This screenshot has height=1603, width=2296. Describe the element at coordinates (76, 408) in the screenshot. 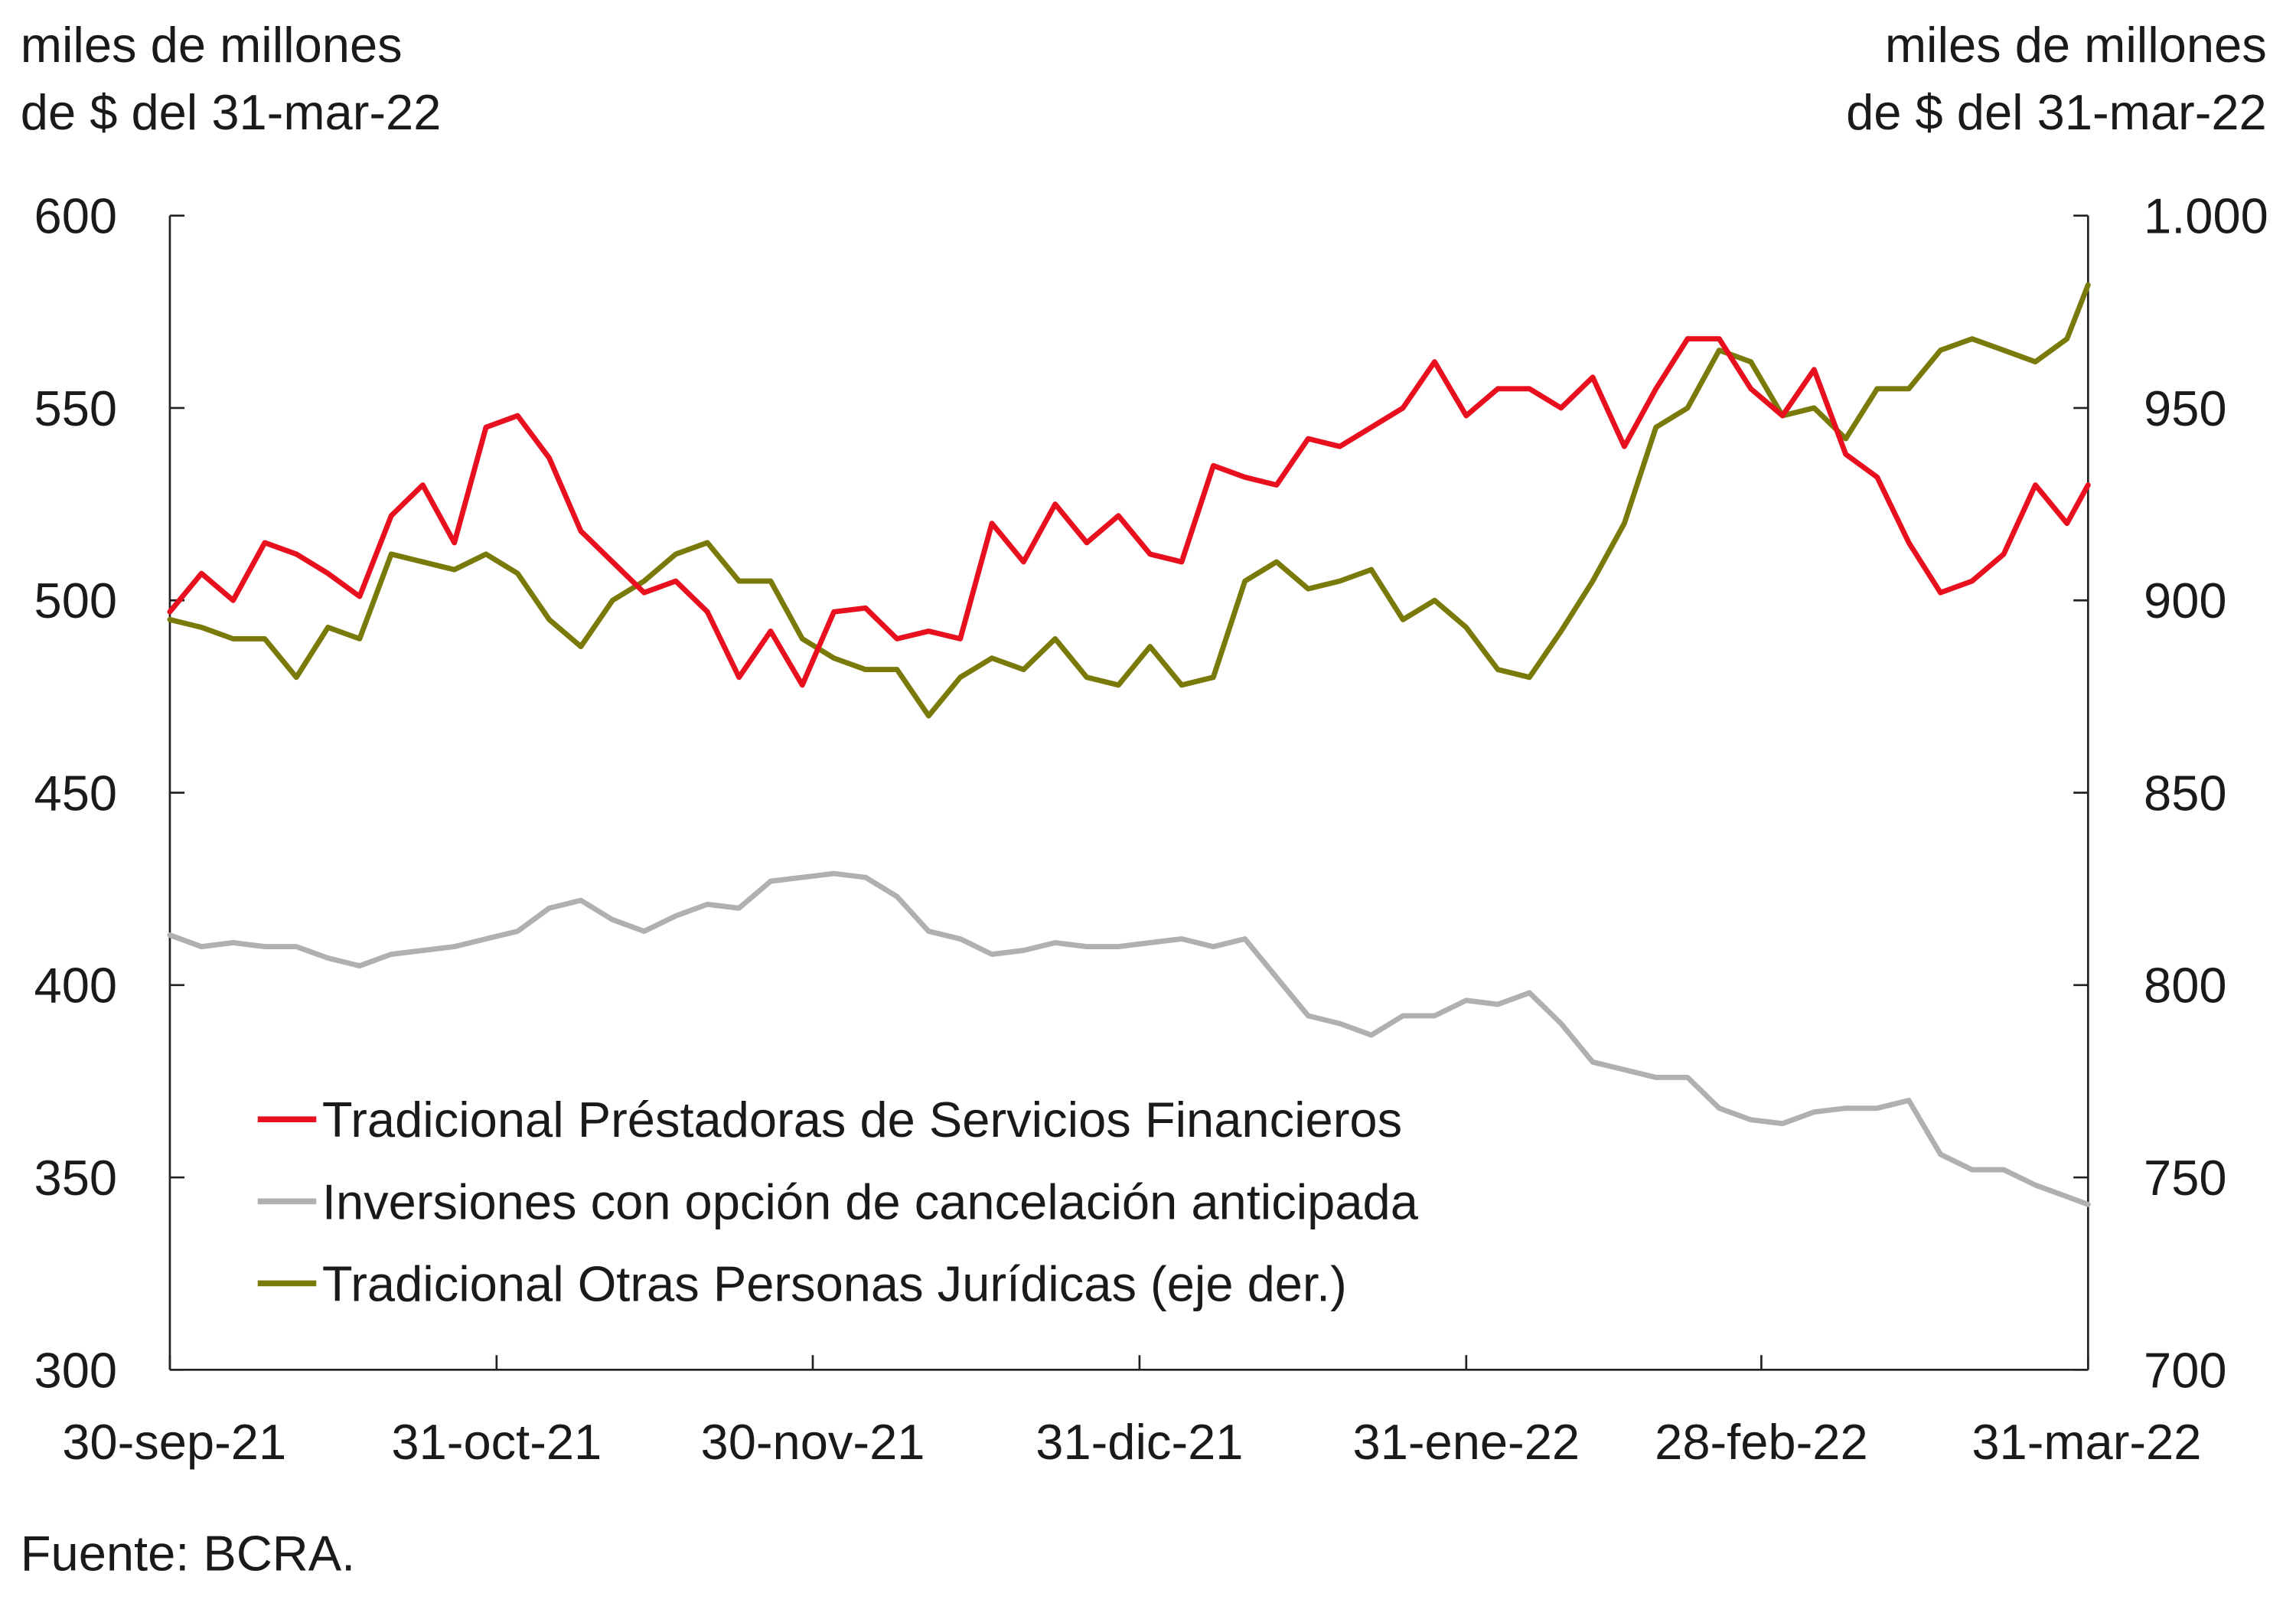

I see `left-tick-label: 550` at that location.